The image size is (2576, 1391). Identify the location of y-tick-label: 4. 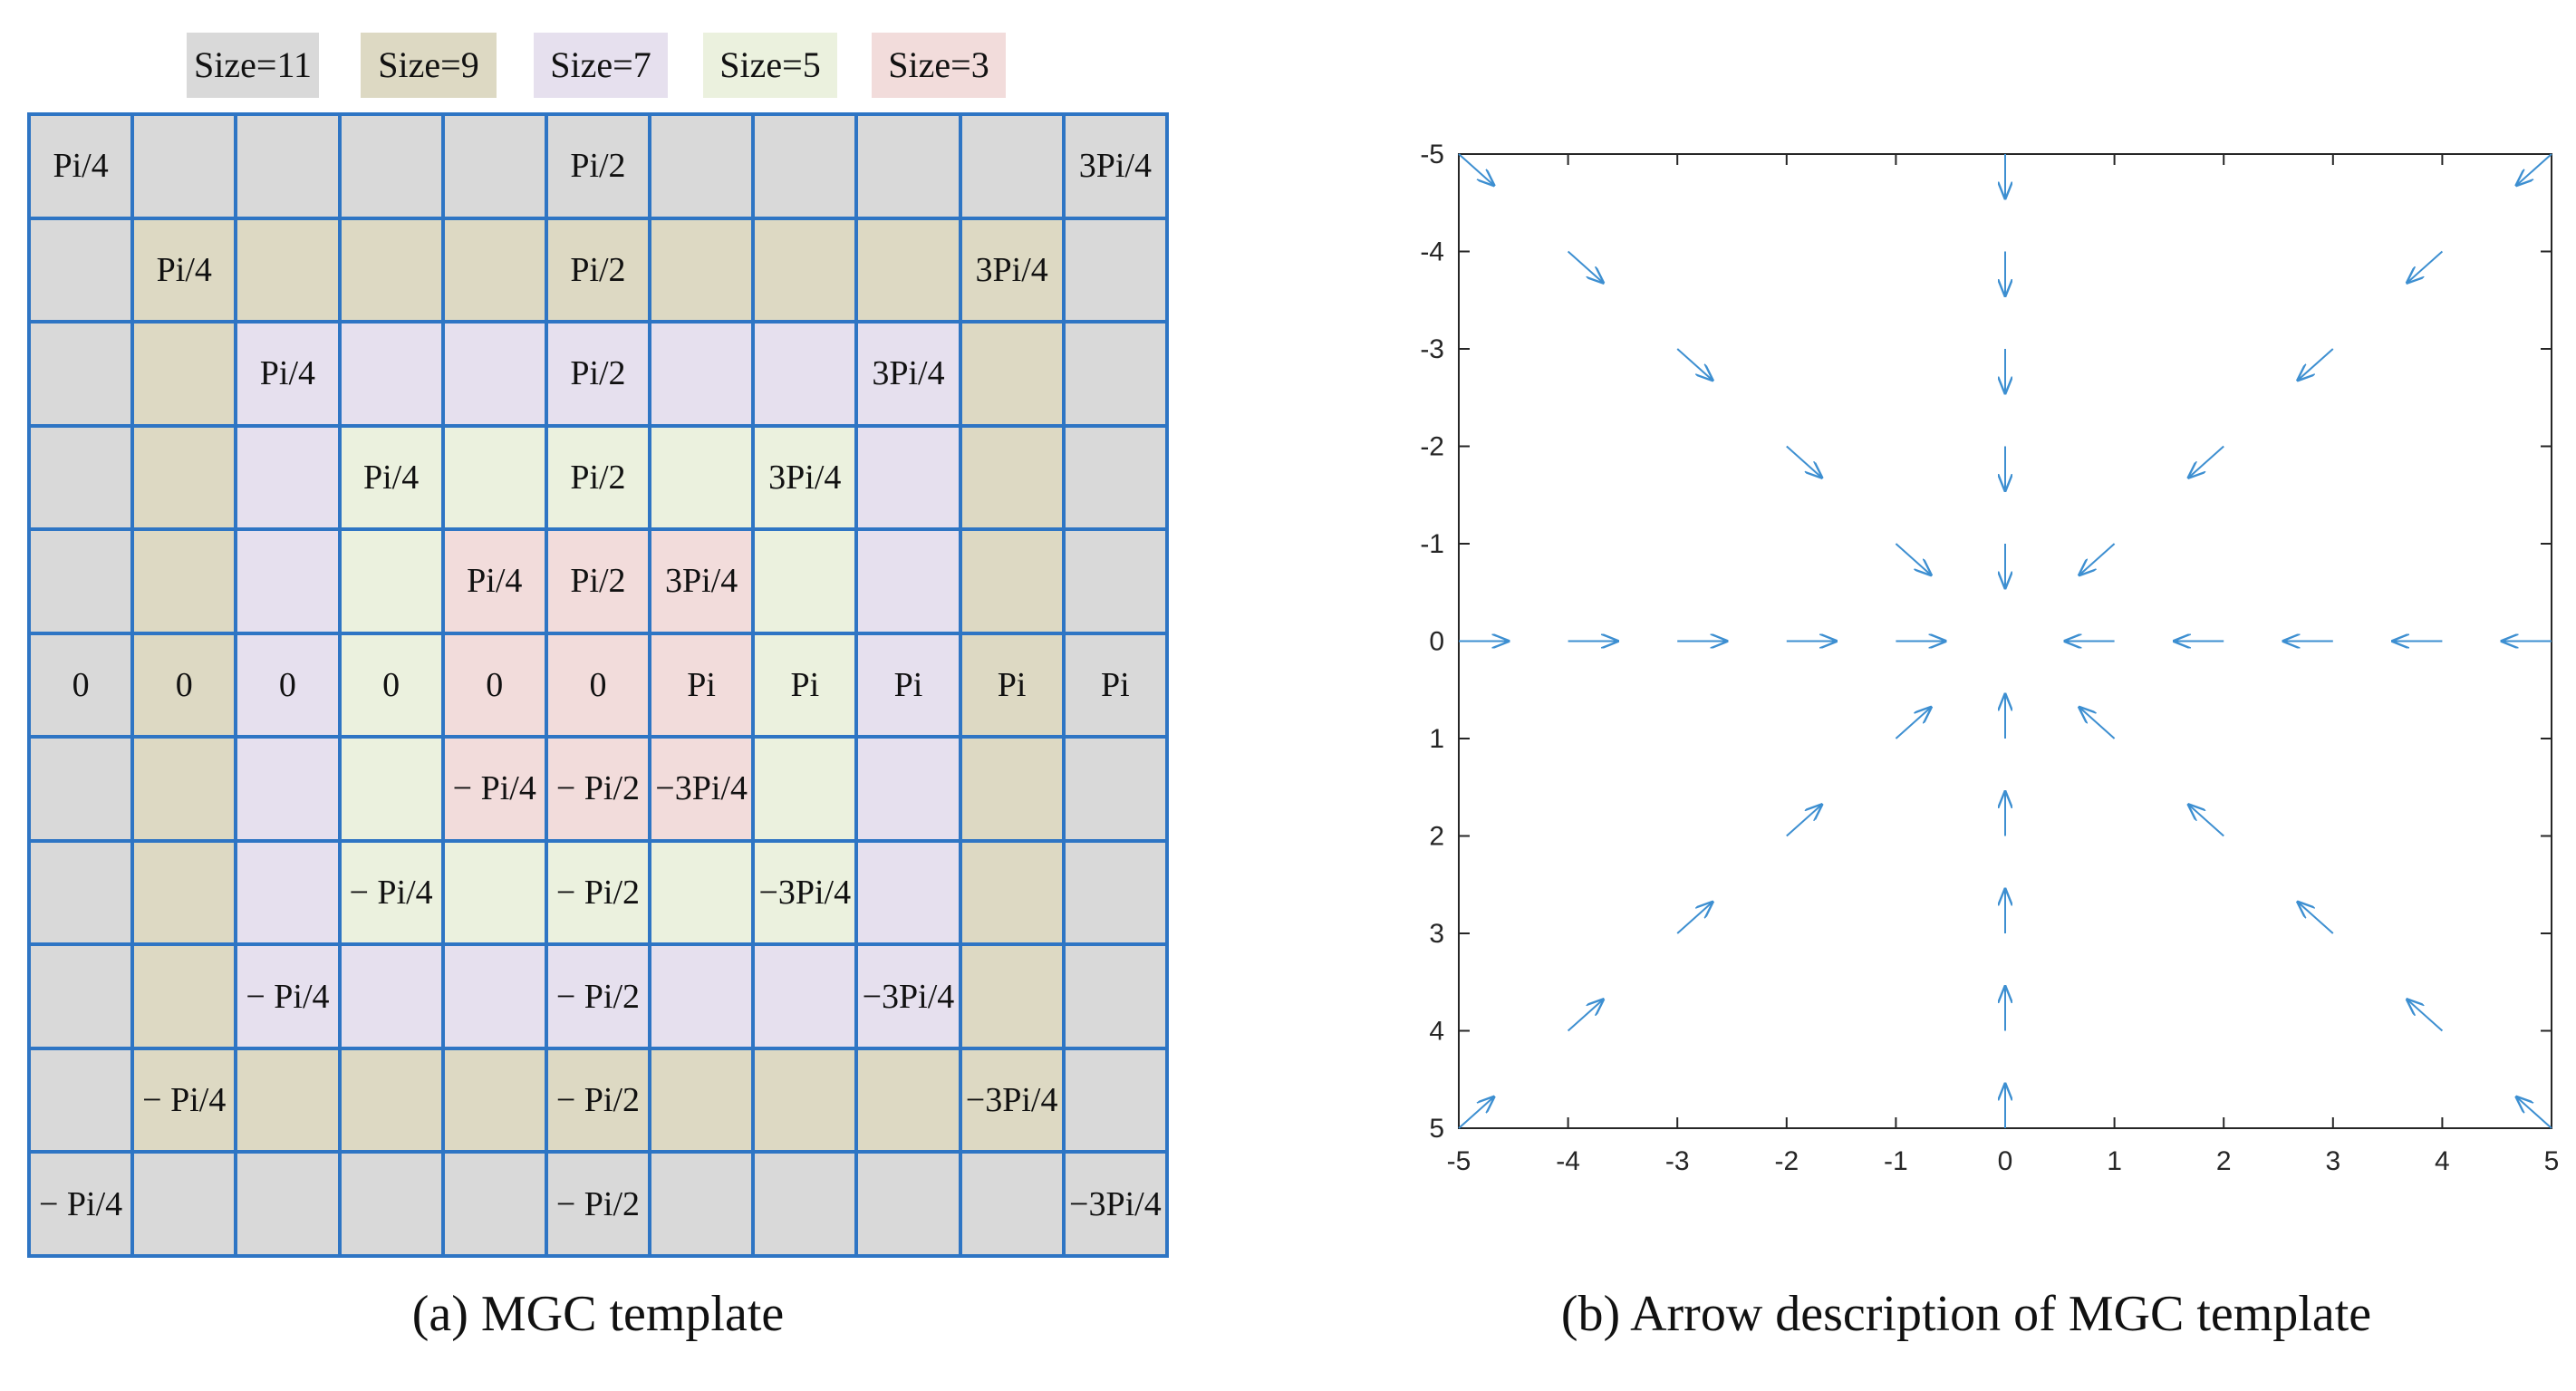
(1436, 1032).